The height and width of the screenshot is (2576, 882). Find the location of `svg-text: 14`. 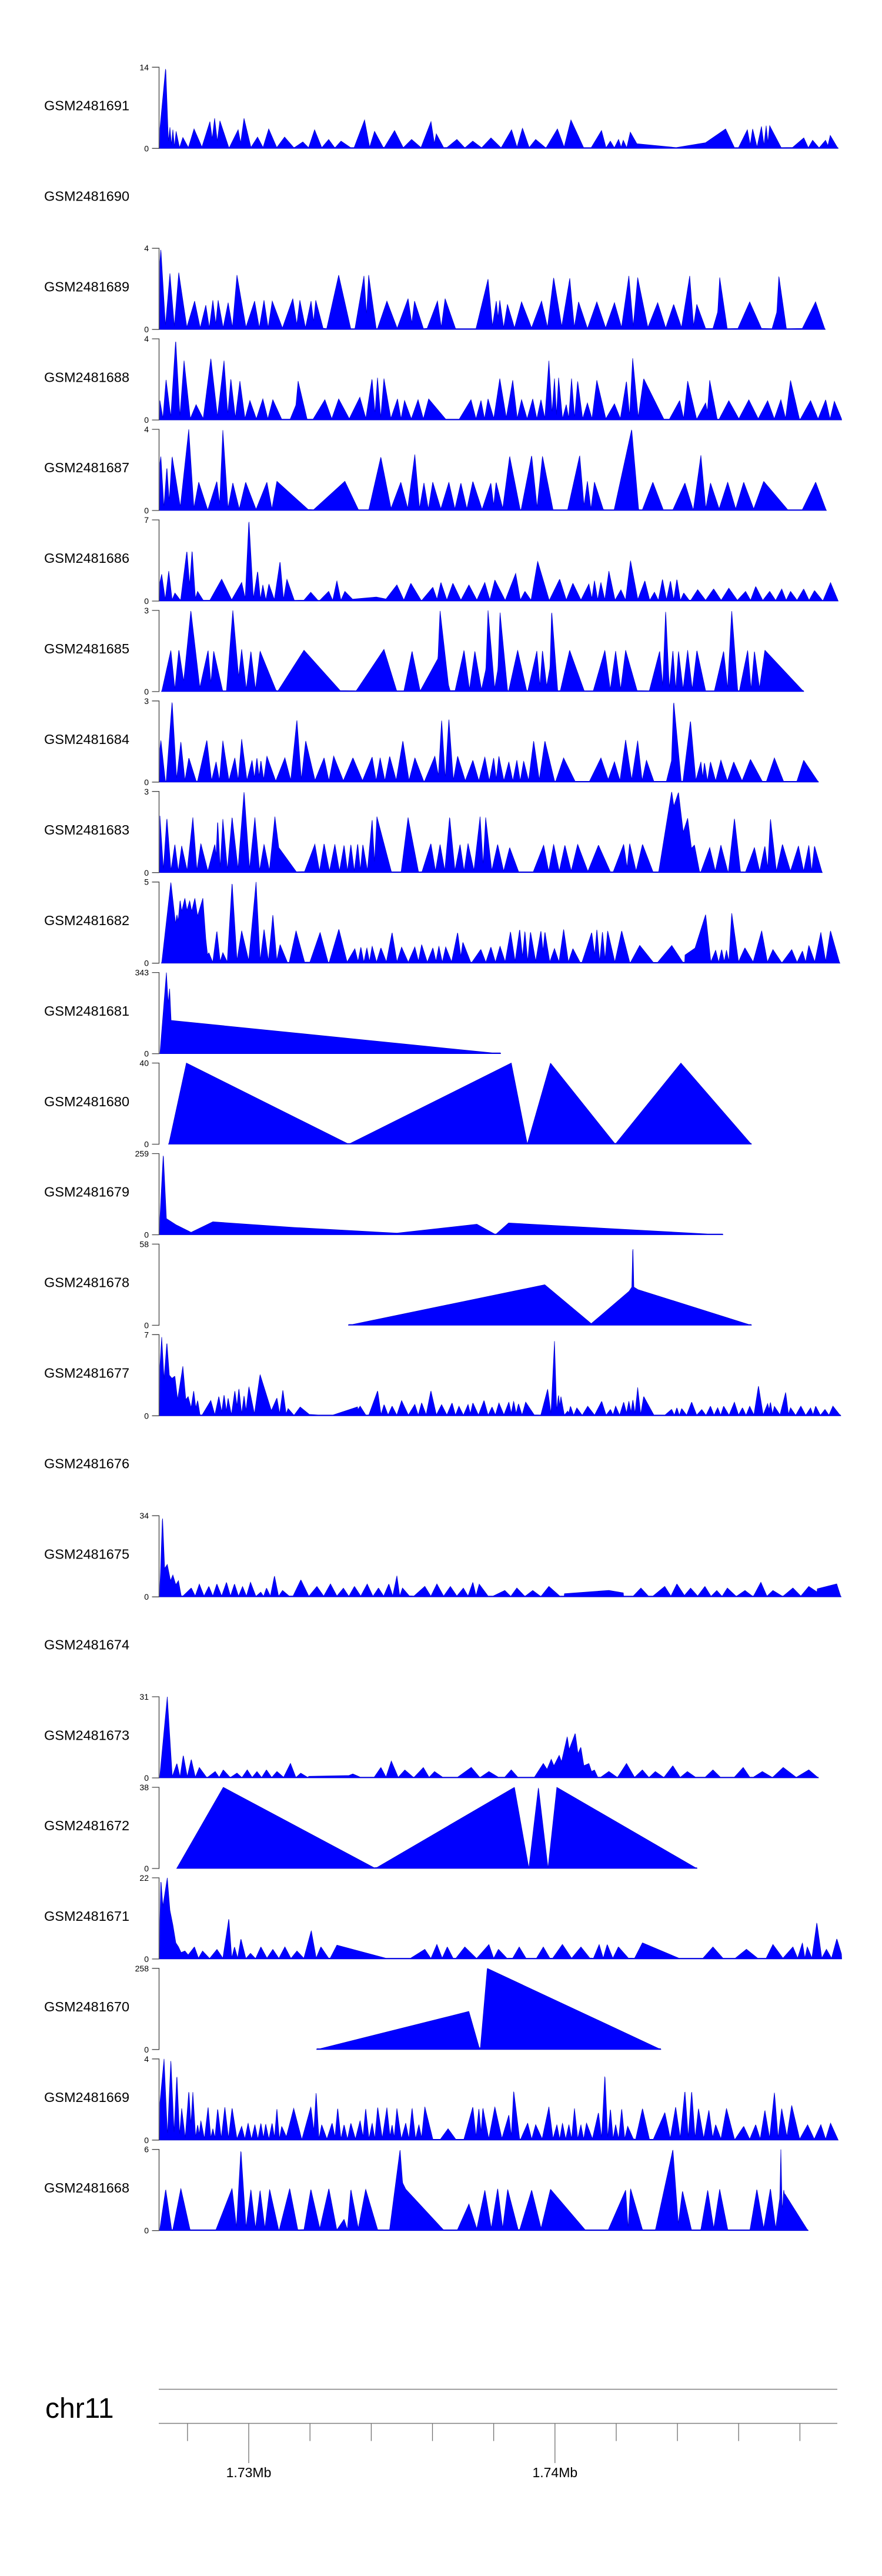

svg-text: 14 is located at coordinates (144, 67).